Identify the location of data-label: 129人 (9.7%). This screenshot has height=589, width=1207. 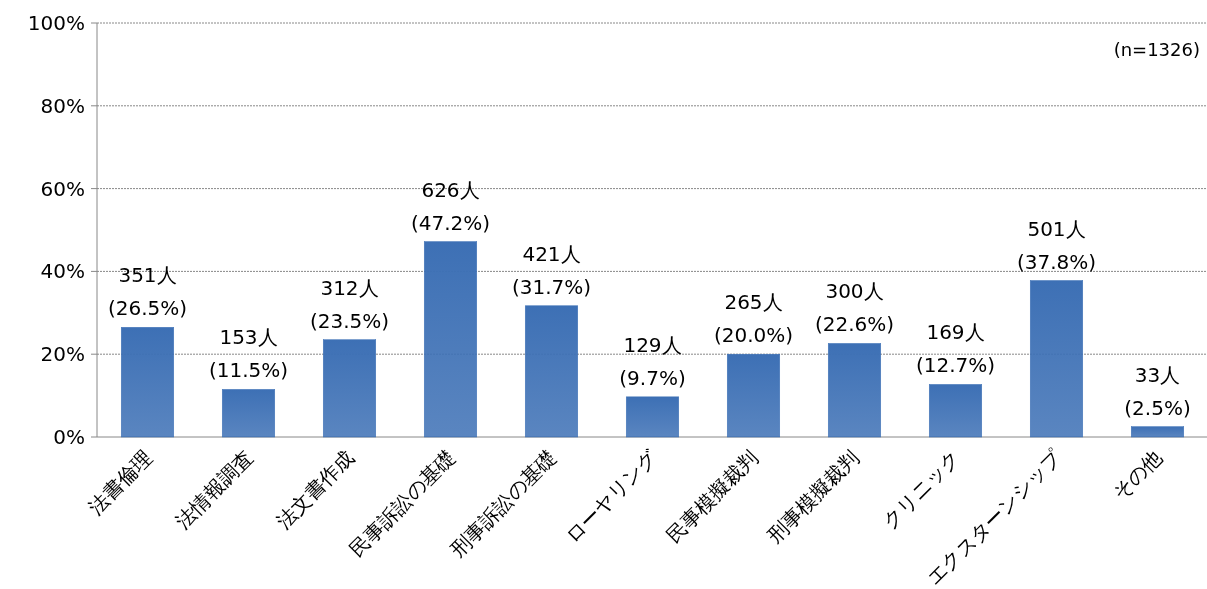
(652, 361).